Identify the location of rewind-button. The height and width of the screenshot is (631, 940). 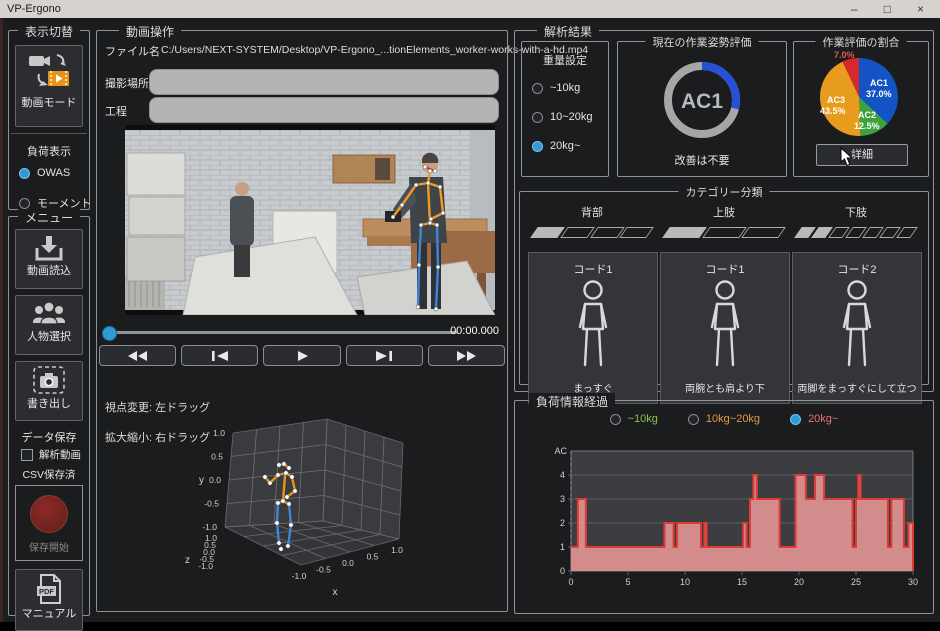
(138, 355).